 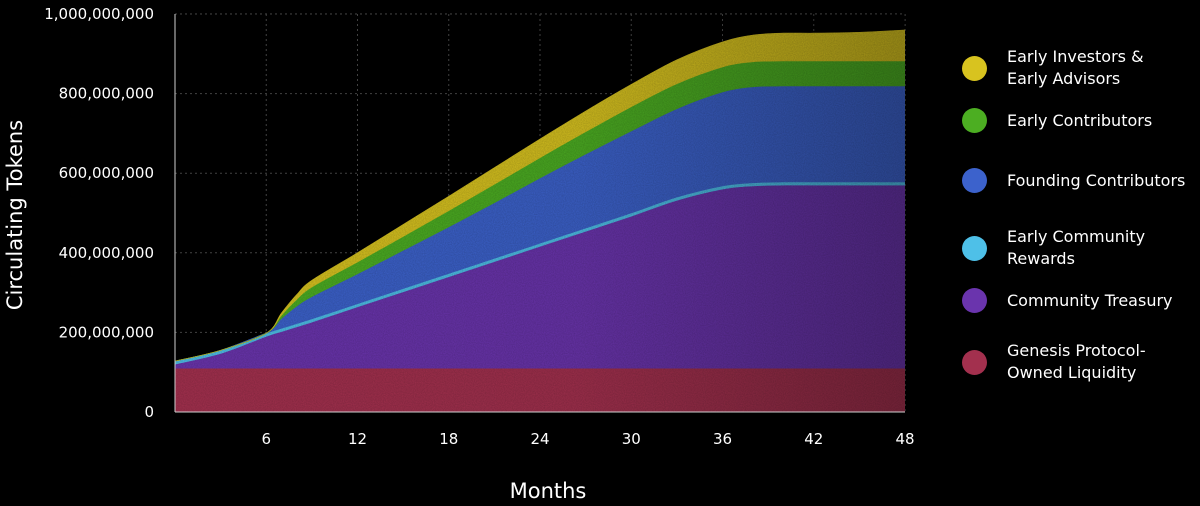 What do you see at coordinates (1096, 180) in the screenshot?
I see `legend-label: Founding Contributors` at bounding box center [1096, 180].